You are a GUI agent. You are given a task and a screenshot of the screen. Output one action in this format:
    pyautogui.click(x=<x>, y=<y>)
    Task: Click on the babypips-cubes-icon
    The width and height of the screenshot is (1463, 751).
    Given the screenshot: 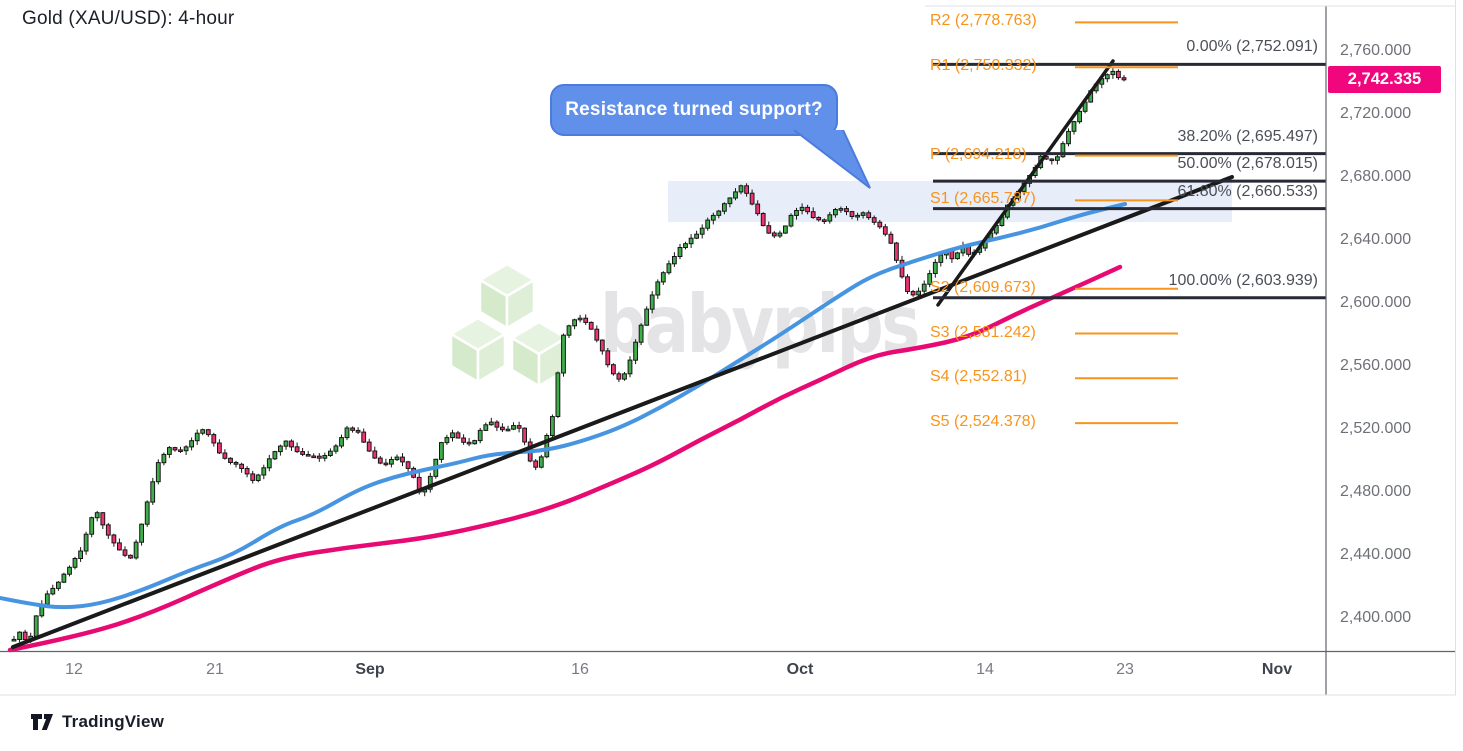 What is the action you would take?
    pyautogui.click(x=508, y=325)
    